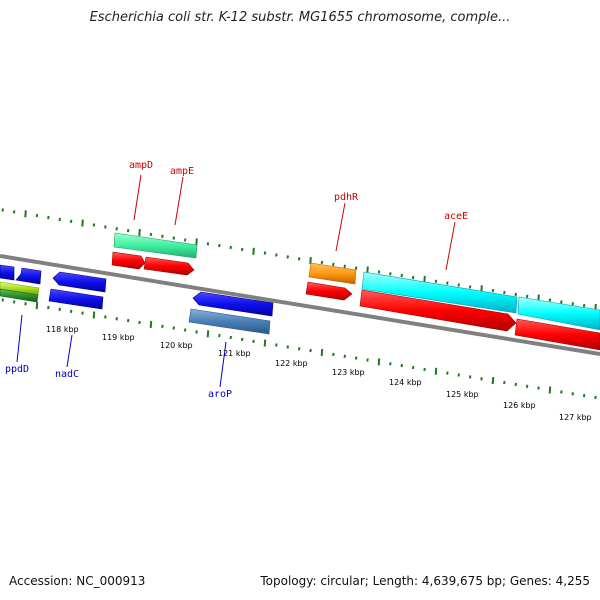 Image resolution: width=600 pixels, height=600 pixels. What do you see at coordinates (233, 304) in the screenshot?
I see `gene-feature-aroP` at bounding box center [233, 304].